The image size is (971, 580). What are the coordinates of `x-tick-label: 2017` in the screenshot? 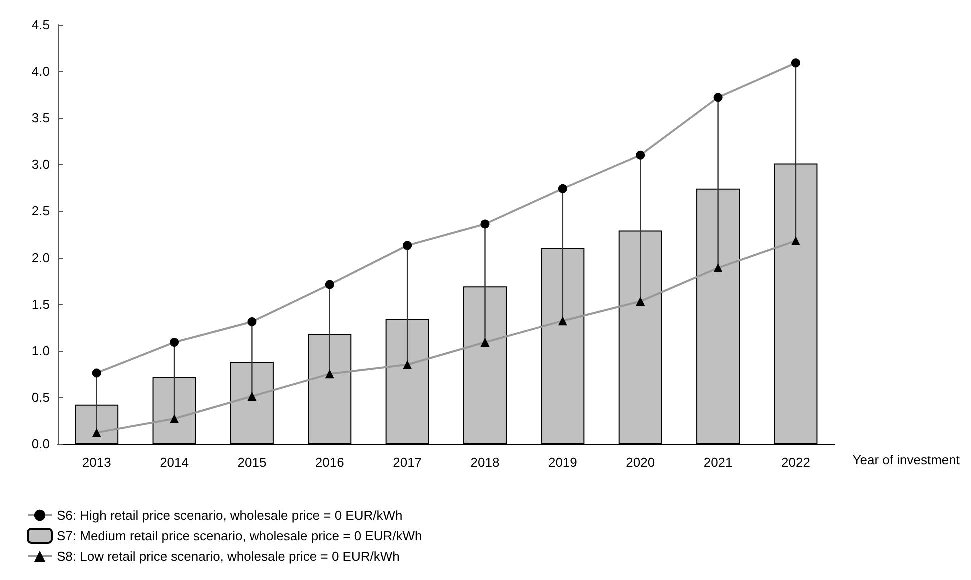 It's located at (407, 462).